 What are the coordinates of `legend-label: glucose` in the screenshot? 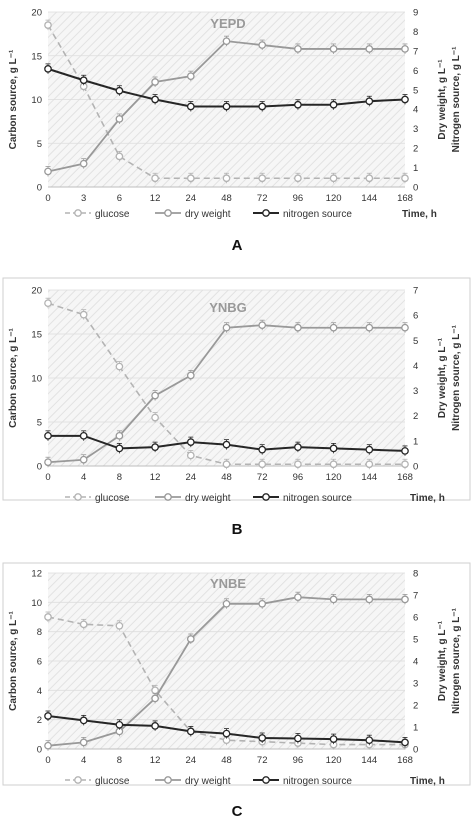 It's located at (112, 498).